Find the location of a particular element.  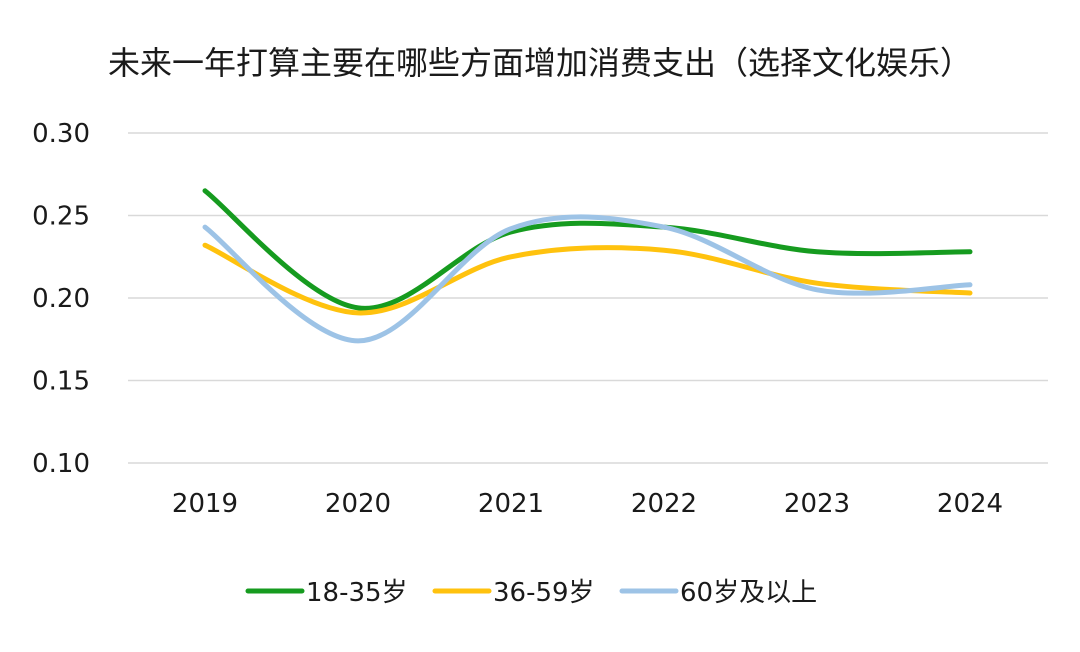

x-tick-label-2019: 2019 is located at coordinates (205, 504).